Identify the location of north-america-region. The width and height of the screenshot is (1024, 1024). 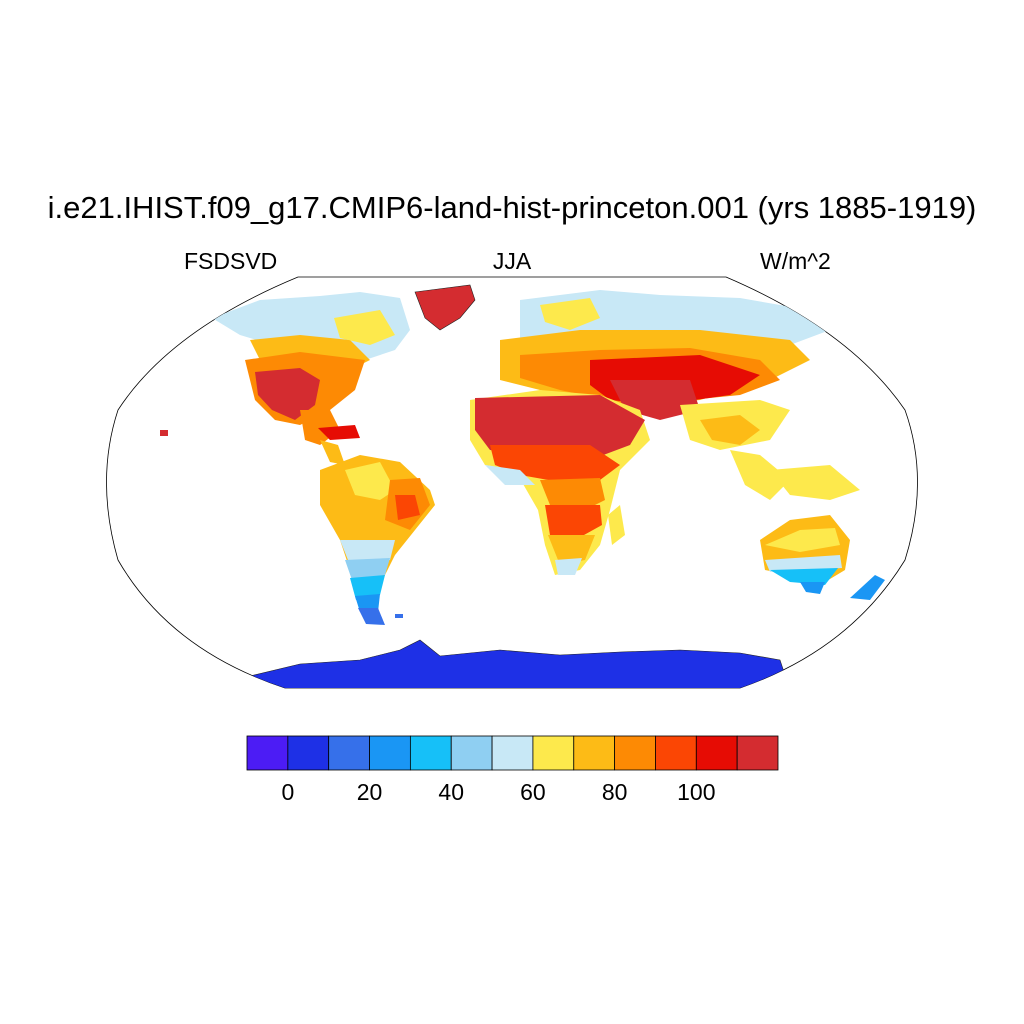
(311, 378).